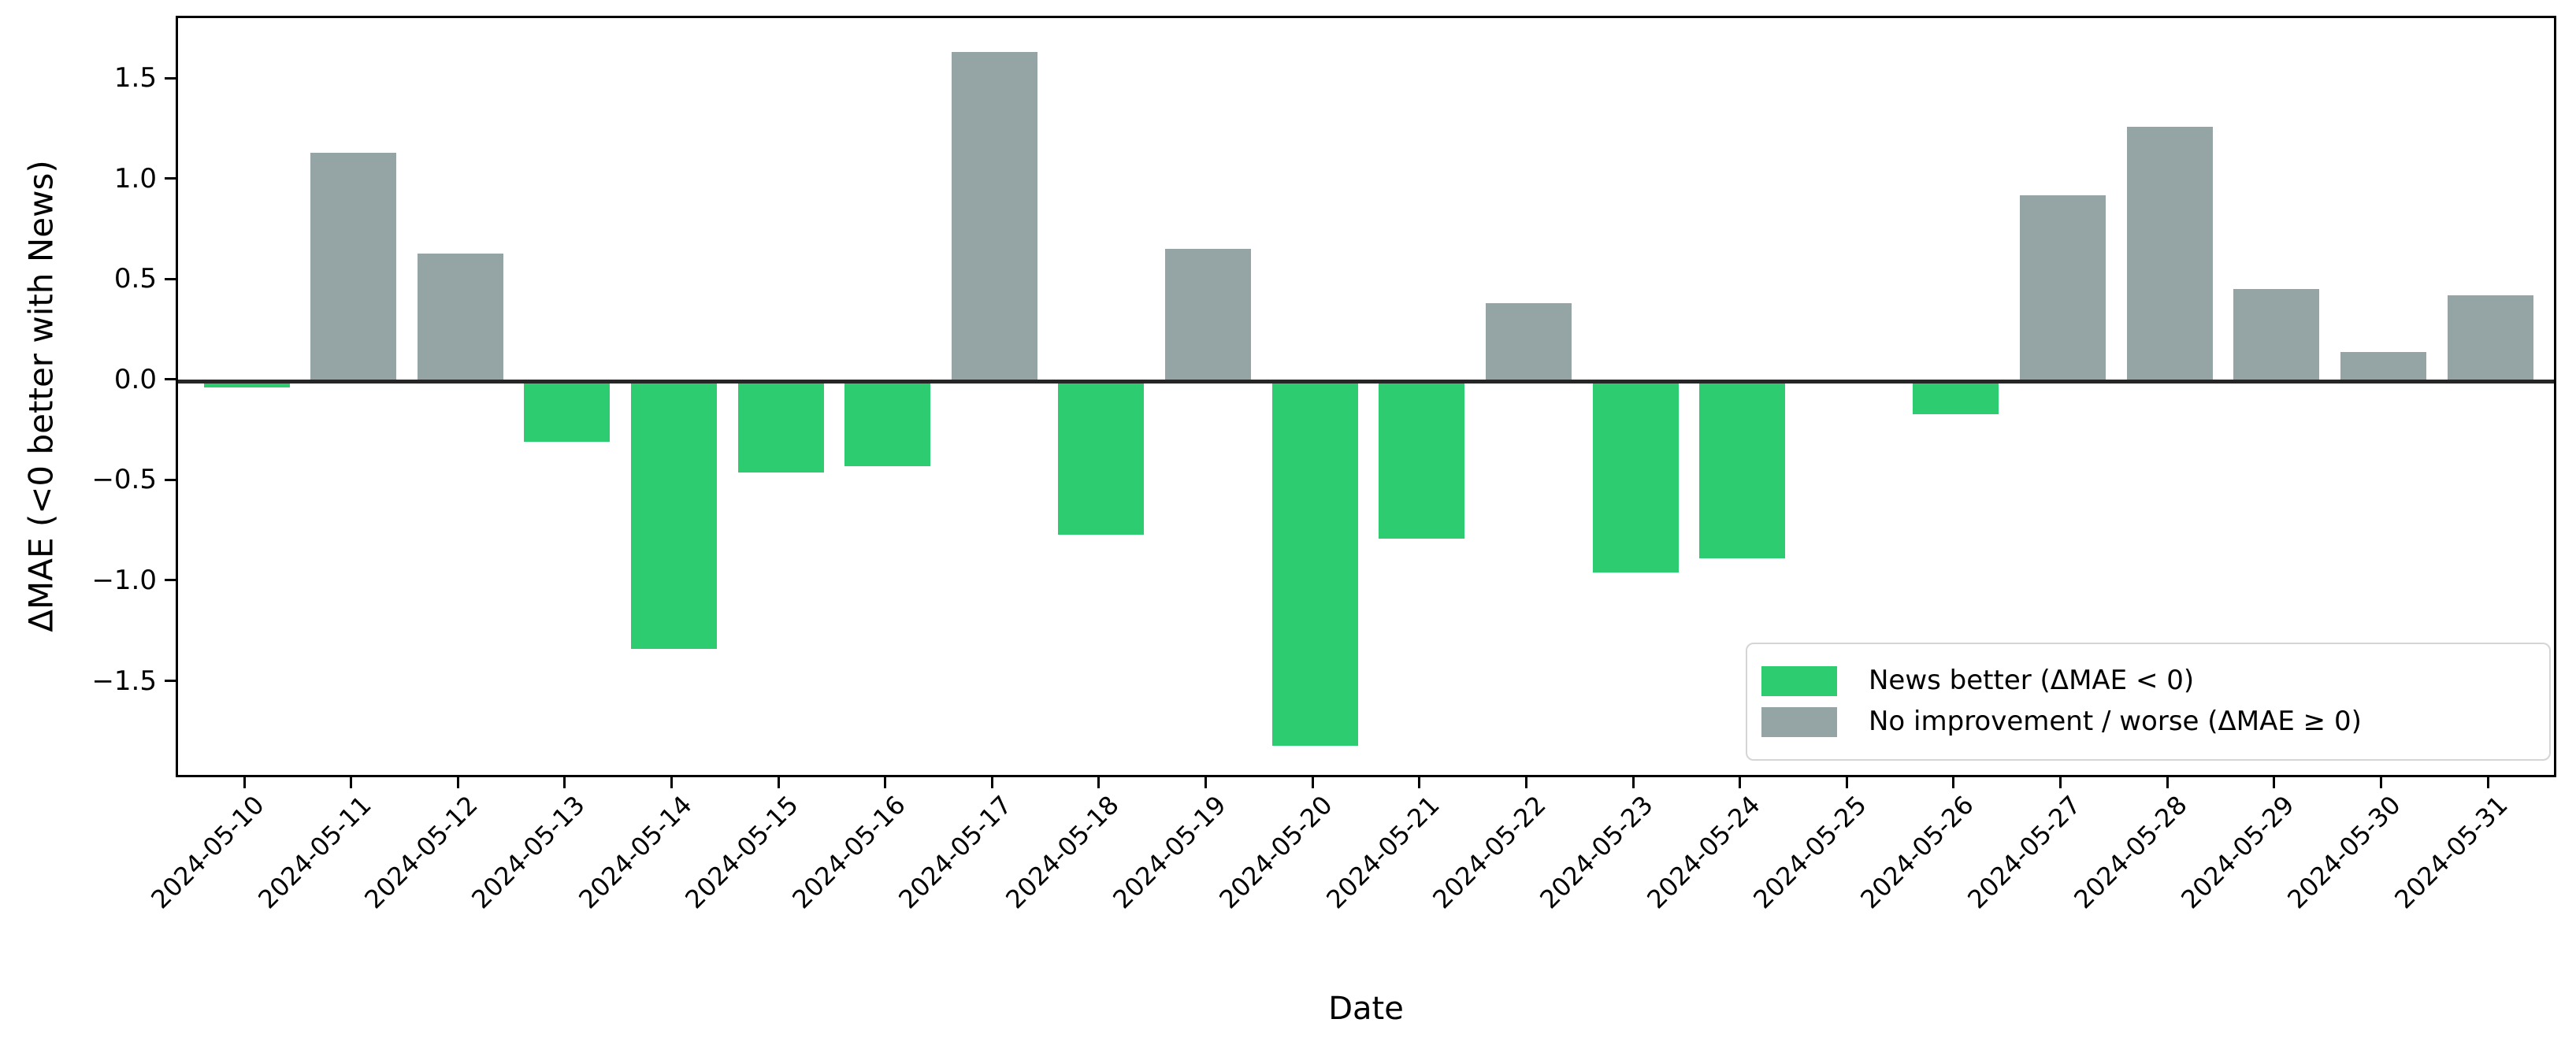  Describe the element at coordinates (741, 852) in the screenshot. I see `x-tick-label: 2024-05-15` at that location.